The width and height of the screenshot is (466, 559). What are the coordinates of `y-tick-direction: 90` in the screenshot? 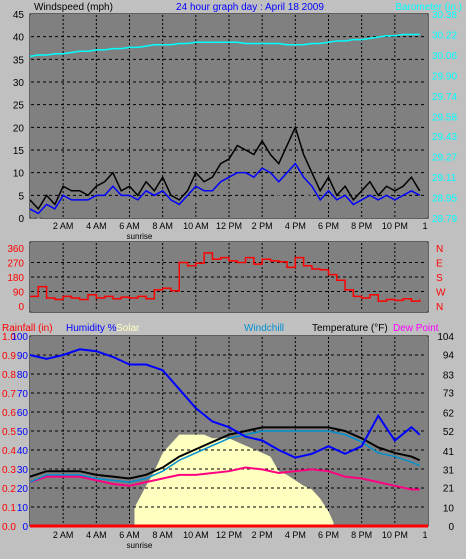 It's located at (19, 293).